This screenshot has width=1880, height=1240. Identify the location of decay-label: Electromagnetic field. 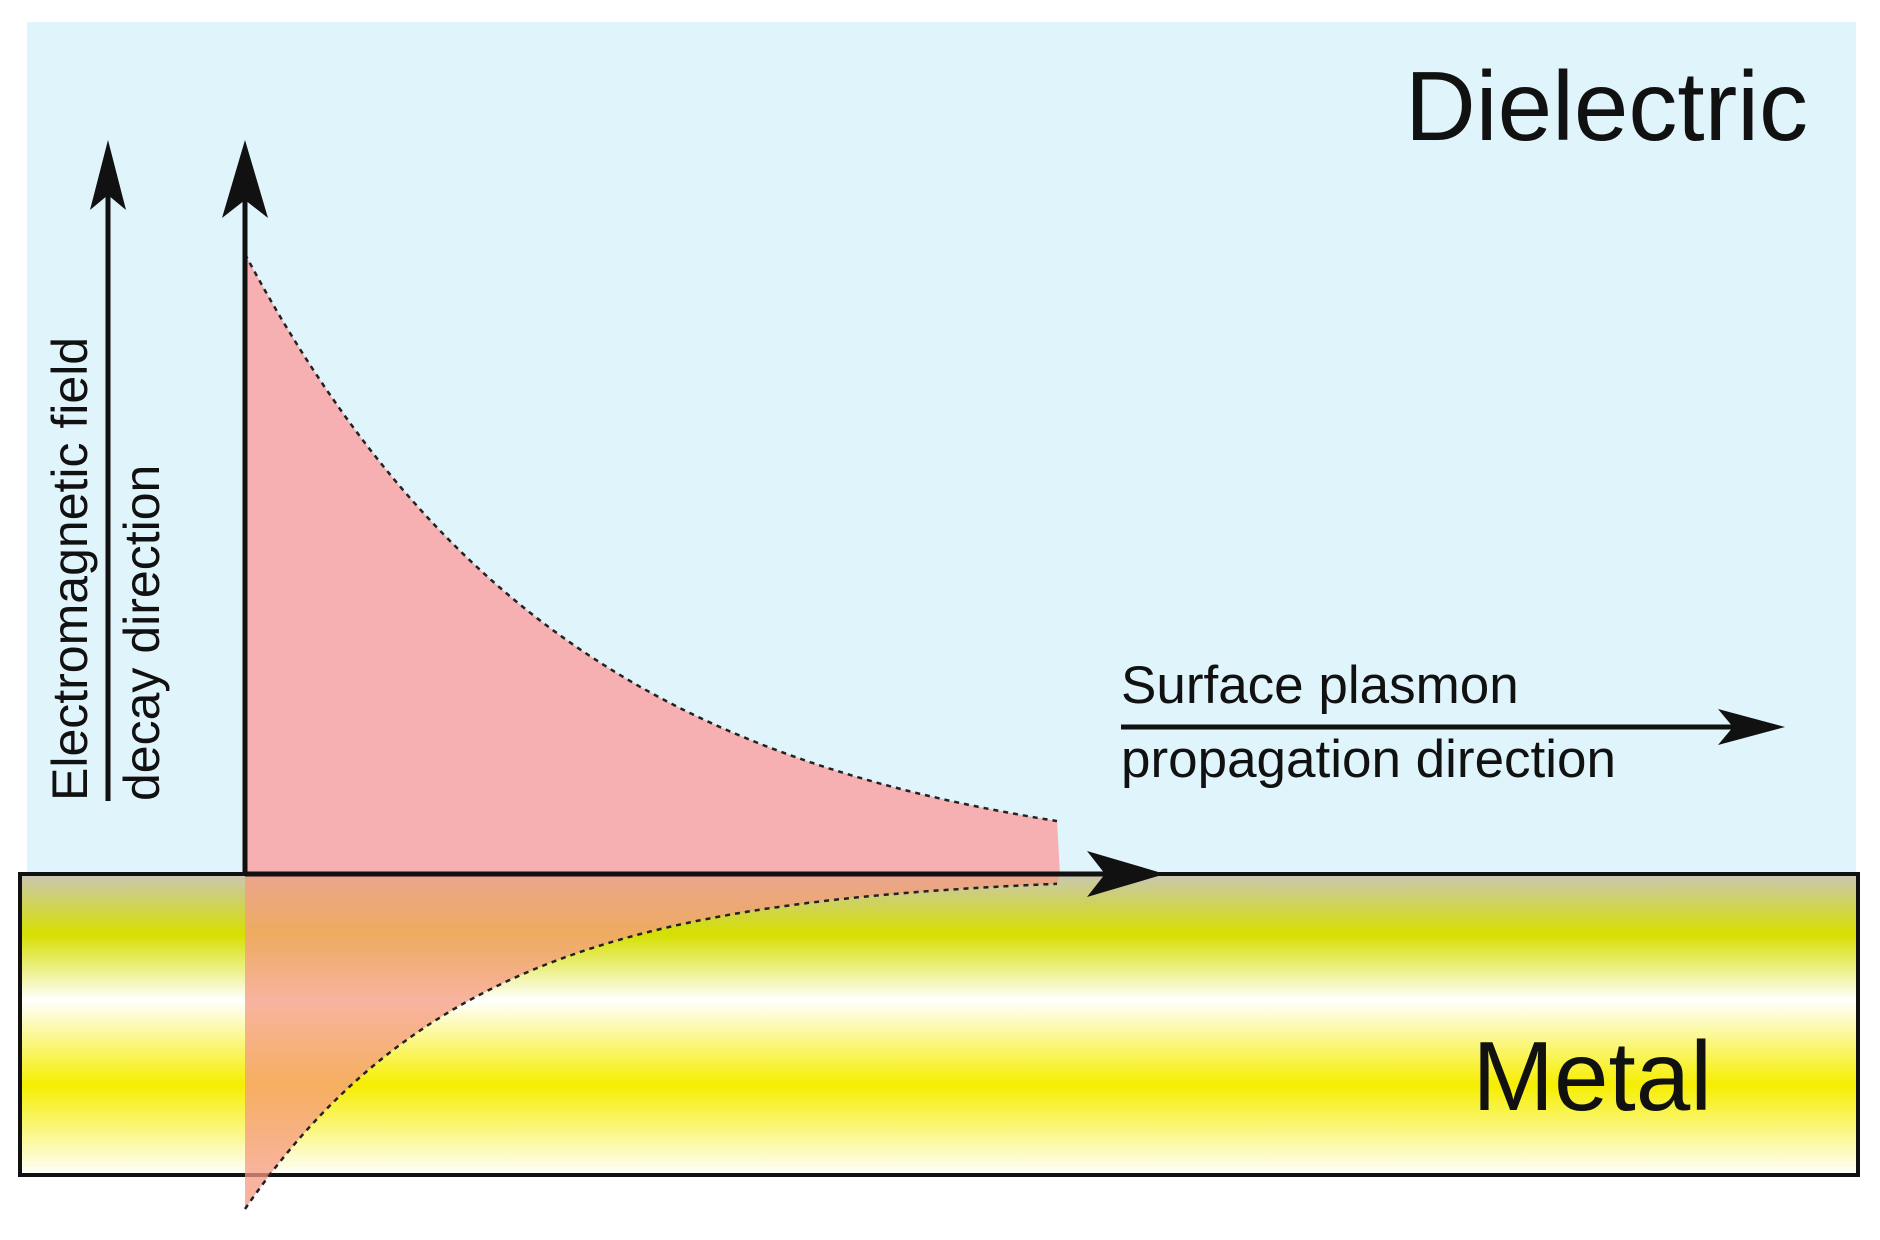
(70, 569).